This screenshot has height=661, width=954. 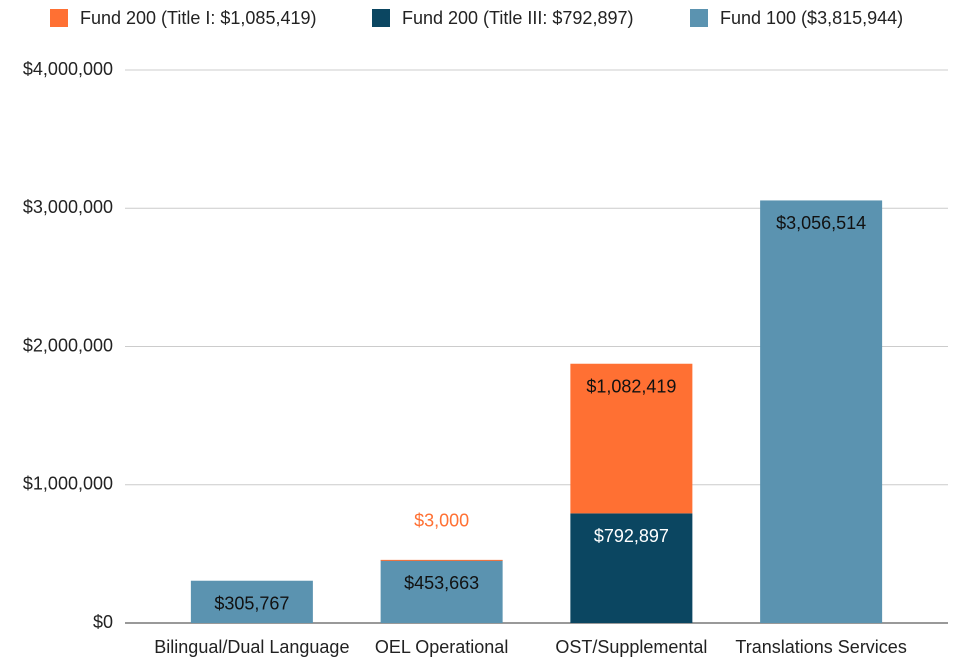 I want to click on y-tick-label: $1,000,000, so click(x=68, y=484).